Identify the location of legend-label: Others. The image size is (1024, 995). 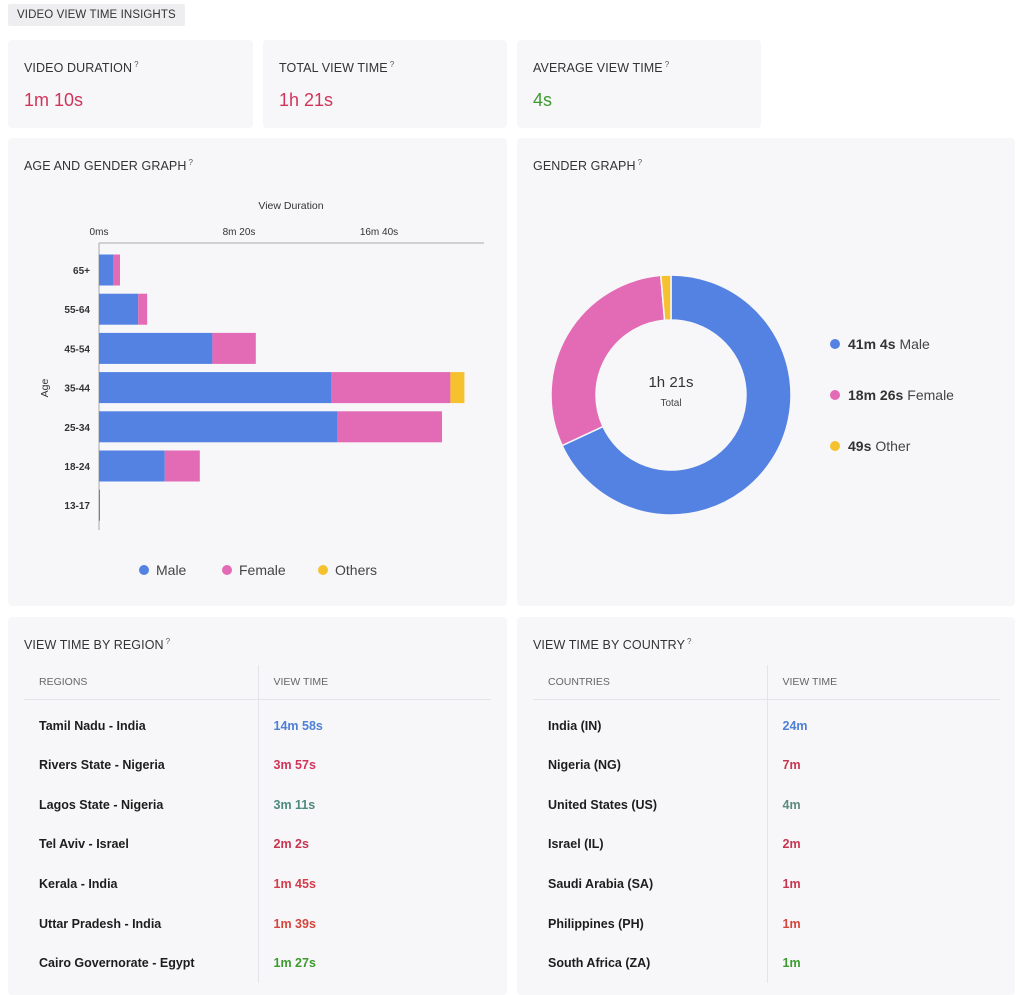
(356, 570).